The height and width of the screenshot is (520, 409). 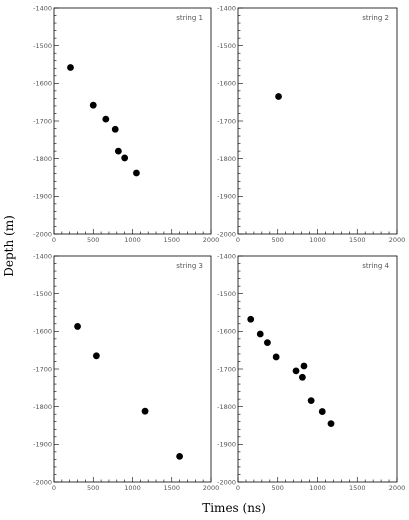 What do you see at coordinates (189, 266) in the screenshot?
I see `panel-label: string 3` at bounding box center [189, 266].